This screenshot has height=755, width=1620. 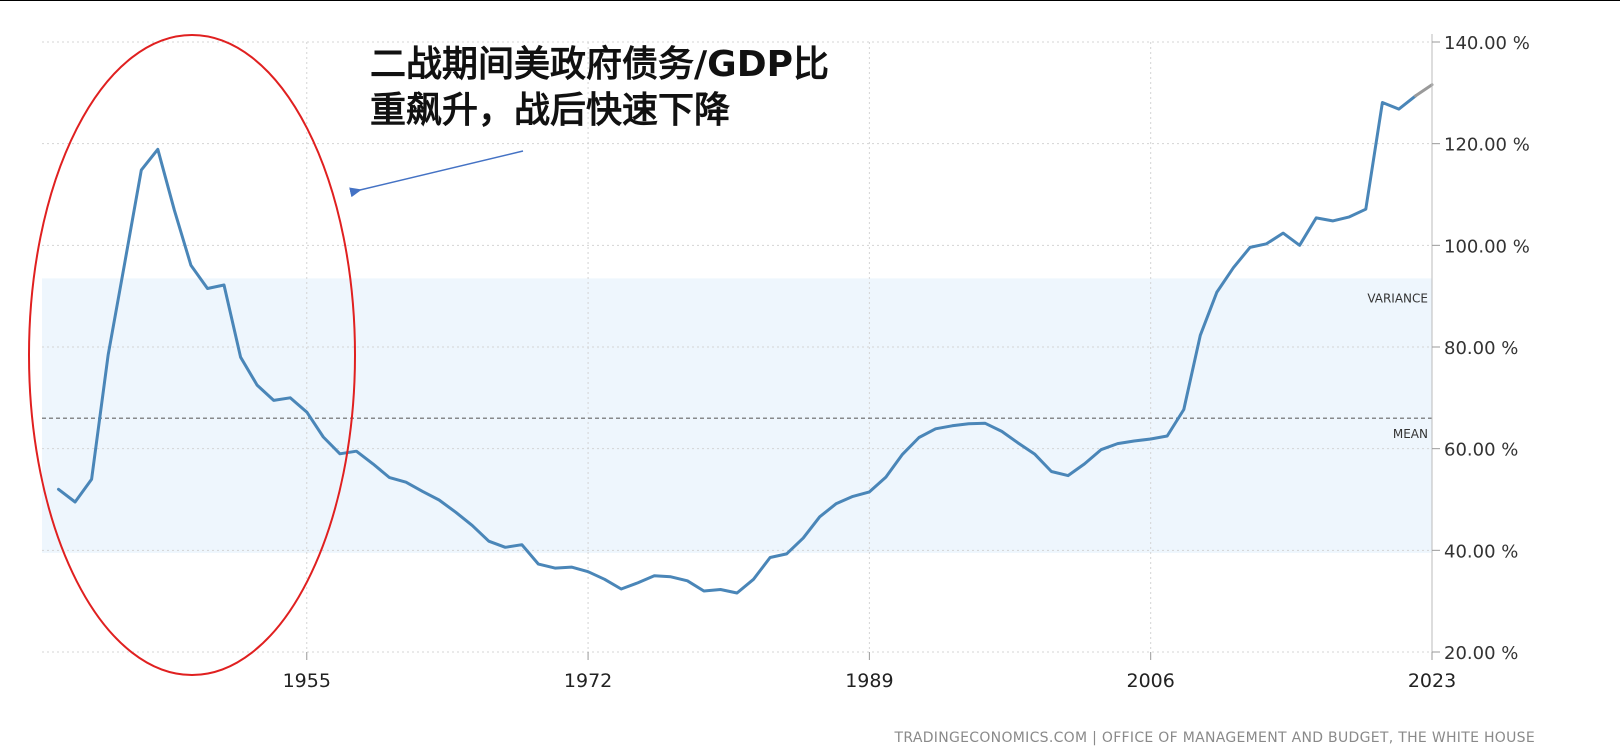 What do you see at coordinates (1487, 43) in the screenshot?
I see `y-tick-label: 140.00 %` at bounding box center [1487, 43].